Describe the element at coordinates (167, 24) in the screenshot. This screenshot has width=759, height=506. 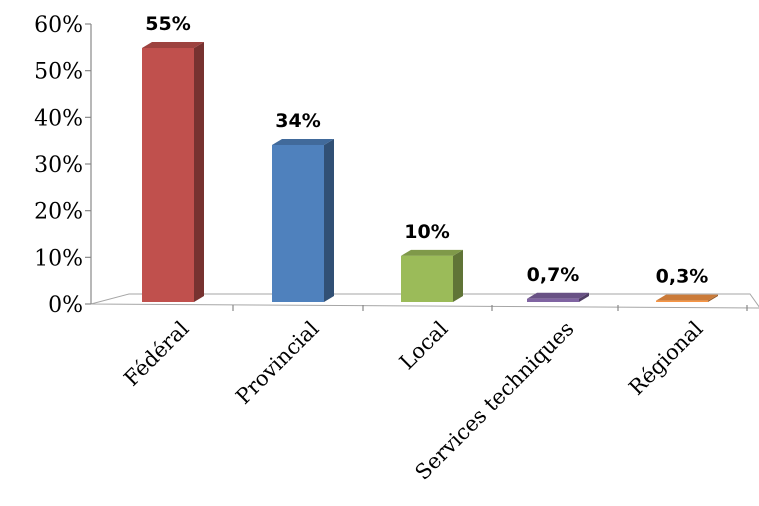
I see `data-label: 55%` at that location.